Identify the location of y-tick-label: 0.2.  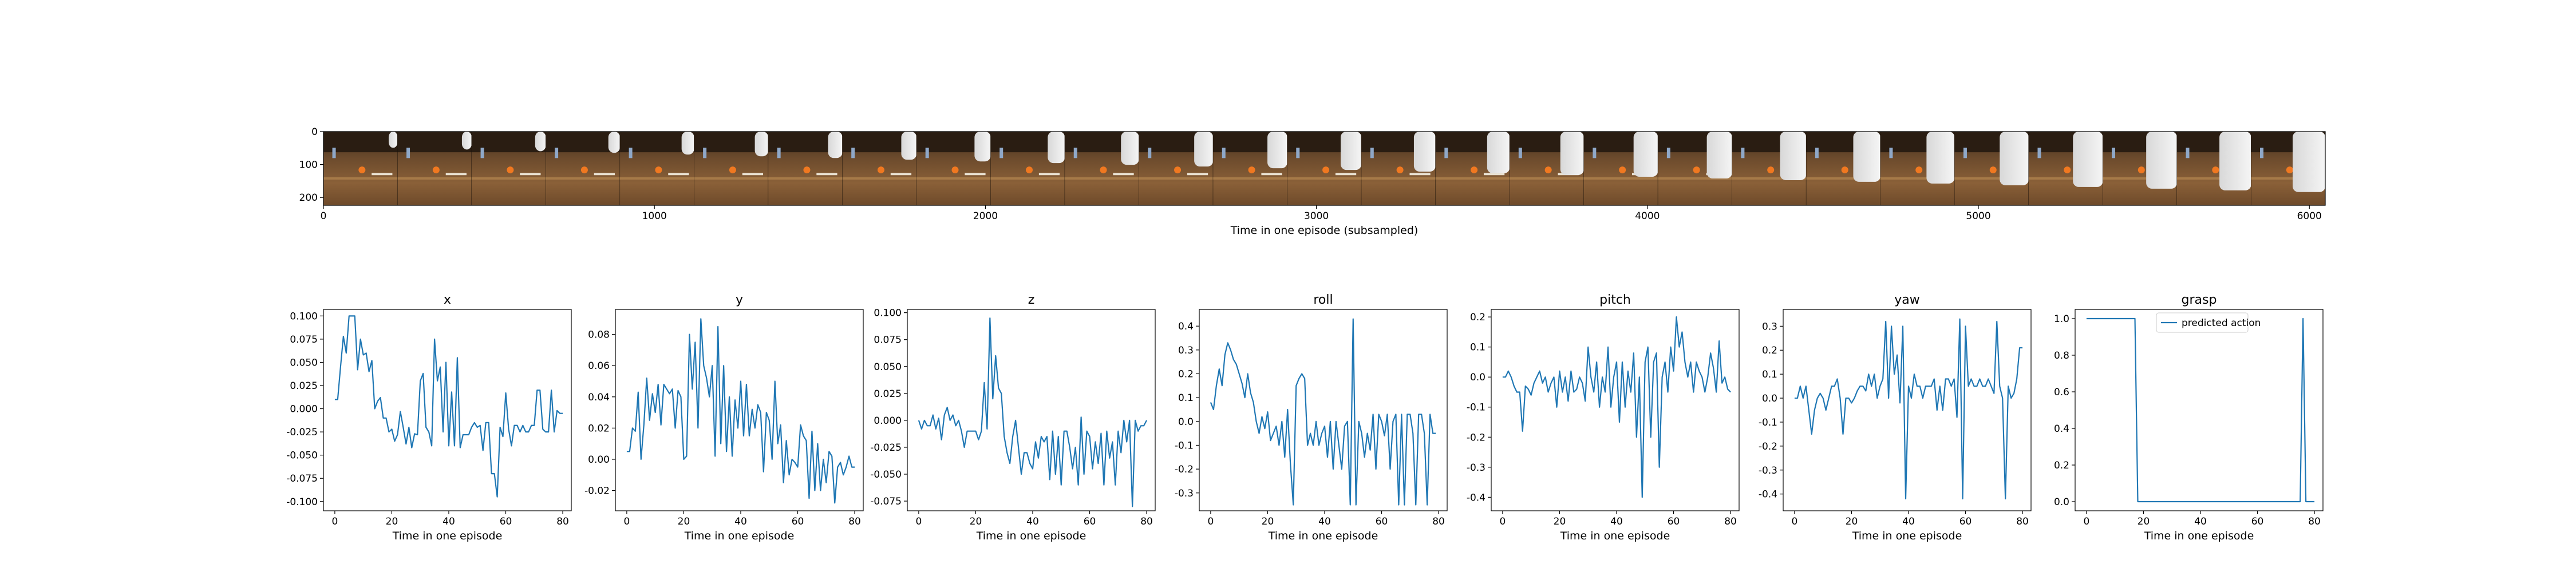
(1478, 317).